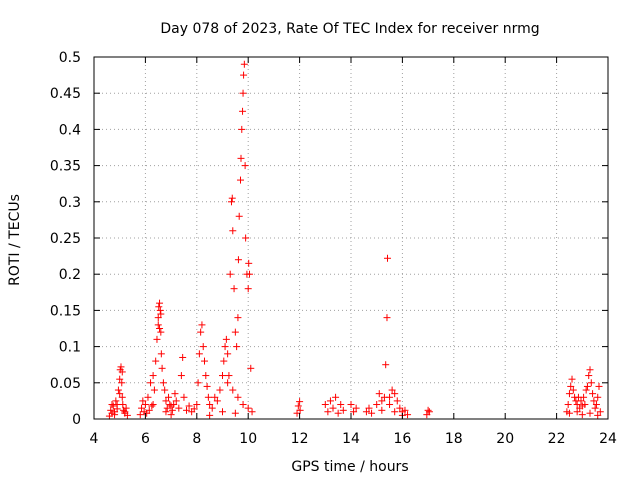  Describe the element at coordinates (402, 439) in the screenshot. I see `x-tick-label: 16` at that location.